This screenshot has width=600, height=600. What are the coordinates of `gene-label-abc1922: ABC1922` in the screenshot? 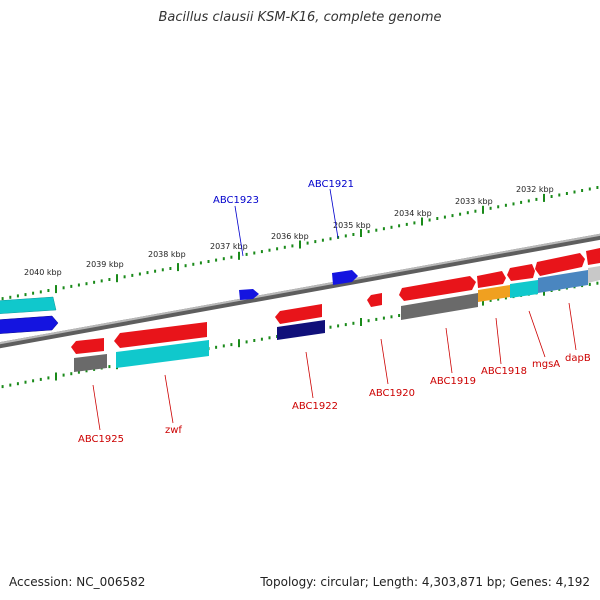 It's located at (315, 406).